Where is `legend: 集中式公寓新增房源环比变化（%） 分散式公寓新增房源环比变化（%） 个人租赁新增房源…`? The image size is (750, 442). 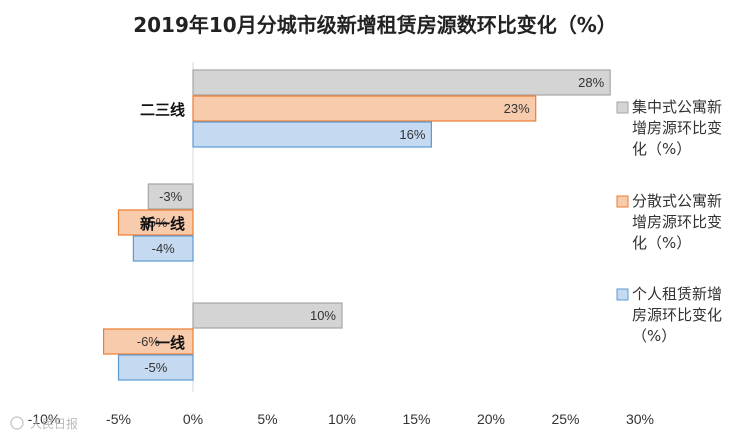 legend: 集中式公寓新增房源环比变化（%） 分散式公寓新增房源环比变化（%） 个人租赁新增房源… is located at coordinates (669, 221).